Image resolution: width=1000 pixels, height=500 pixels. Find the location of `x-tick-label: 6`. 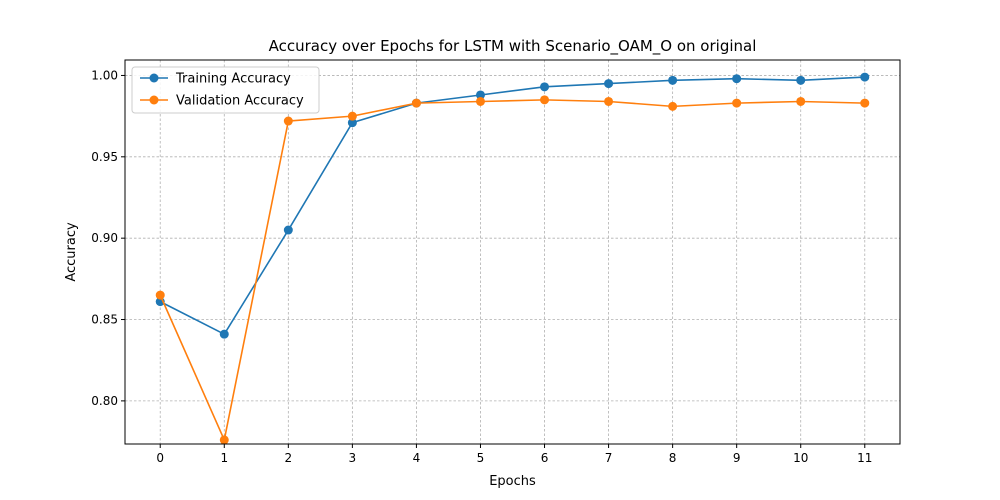

x-tick-label: 6 is located at coordinates (545, 458).